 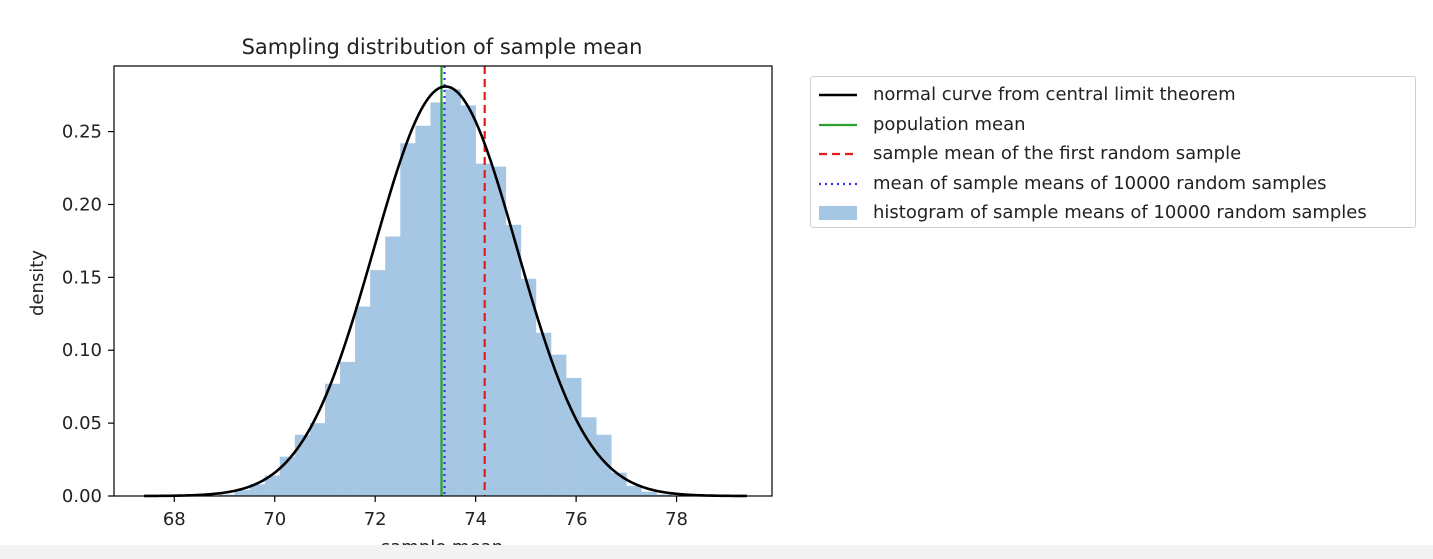 I want to click on x-tick-label: 74, so click(x=475, y=519).